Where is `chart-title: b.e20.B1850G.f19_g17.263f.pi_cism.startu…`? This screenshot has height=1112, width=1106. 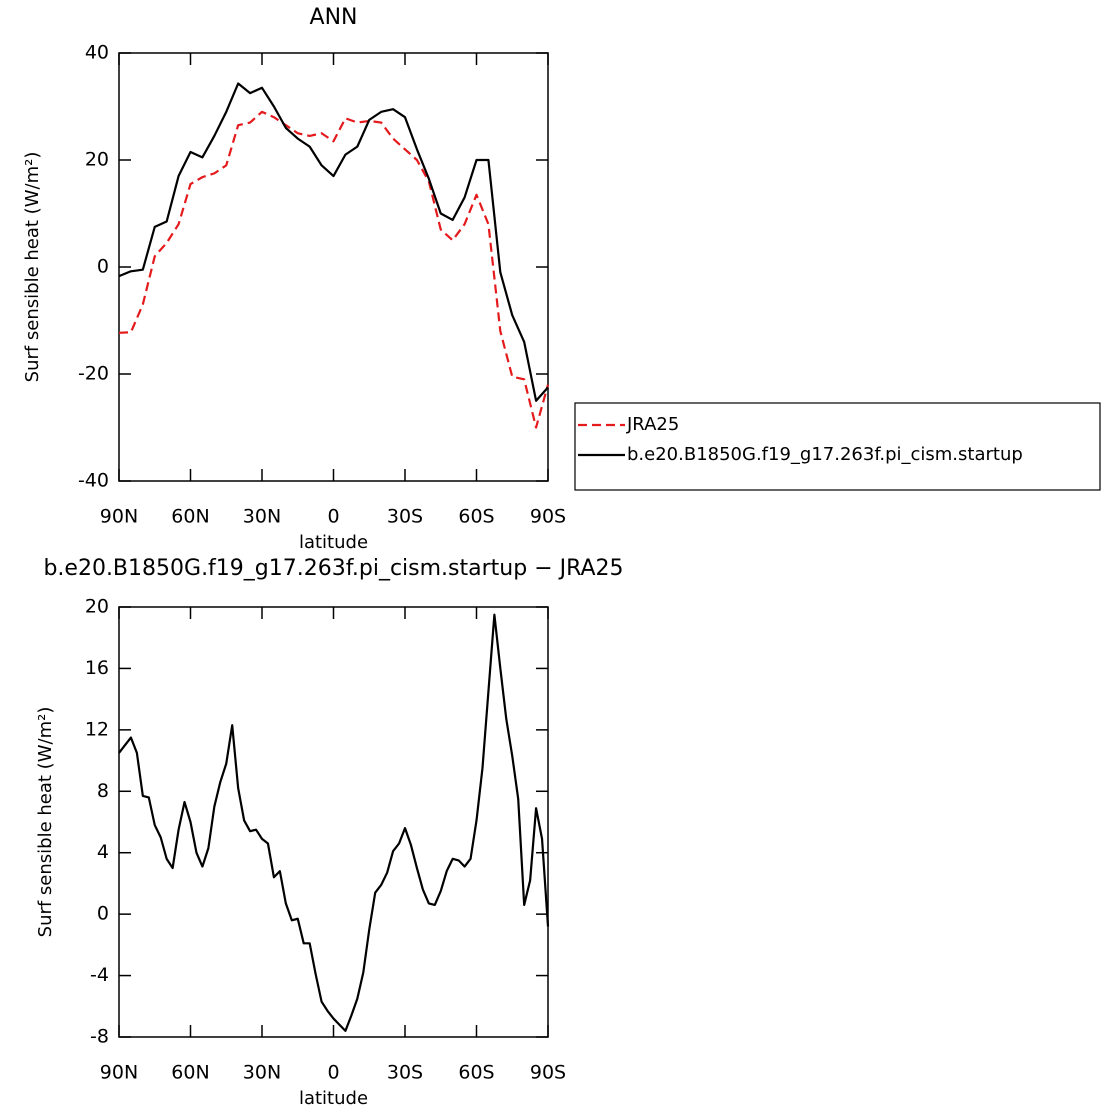 chart-title: b.e20.B1850G.f19_g17.263f.pi_cism.startu… is located at coordinates (333, 568).